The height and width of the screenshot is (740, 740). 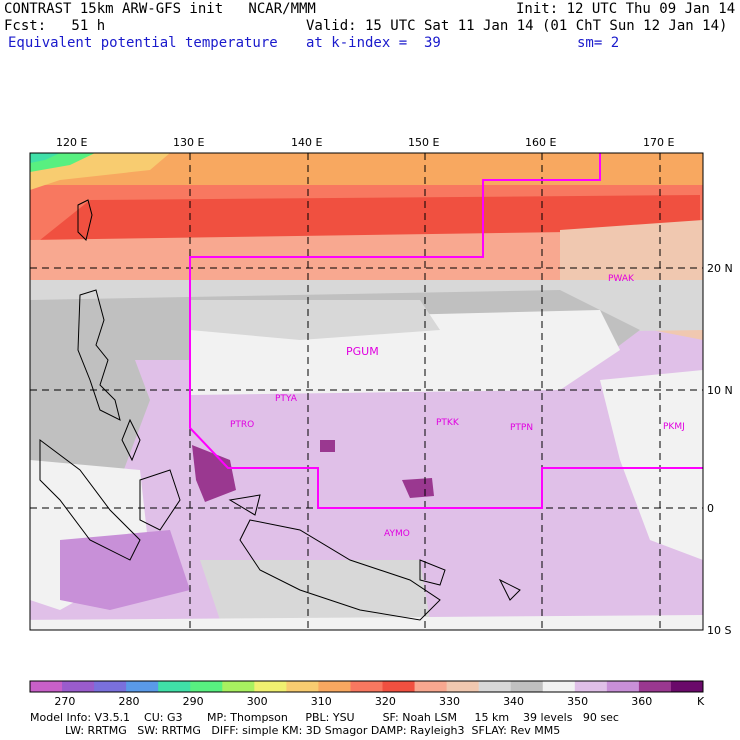 I want to click on station-aymo: AYMO, so click(x=397, y=534).